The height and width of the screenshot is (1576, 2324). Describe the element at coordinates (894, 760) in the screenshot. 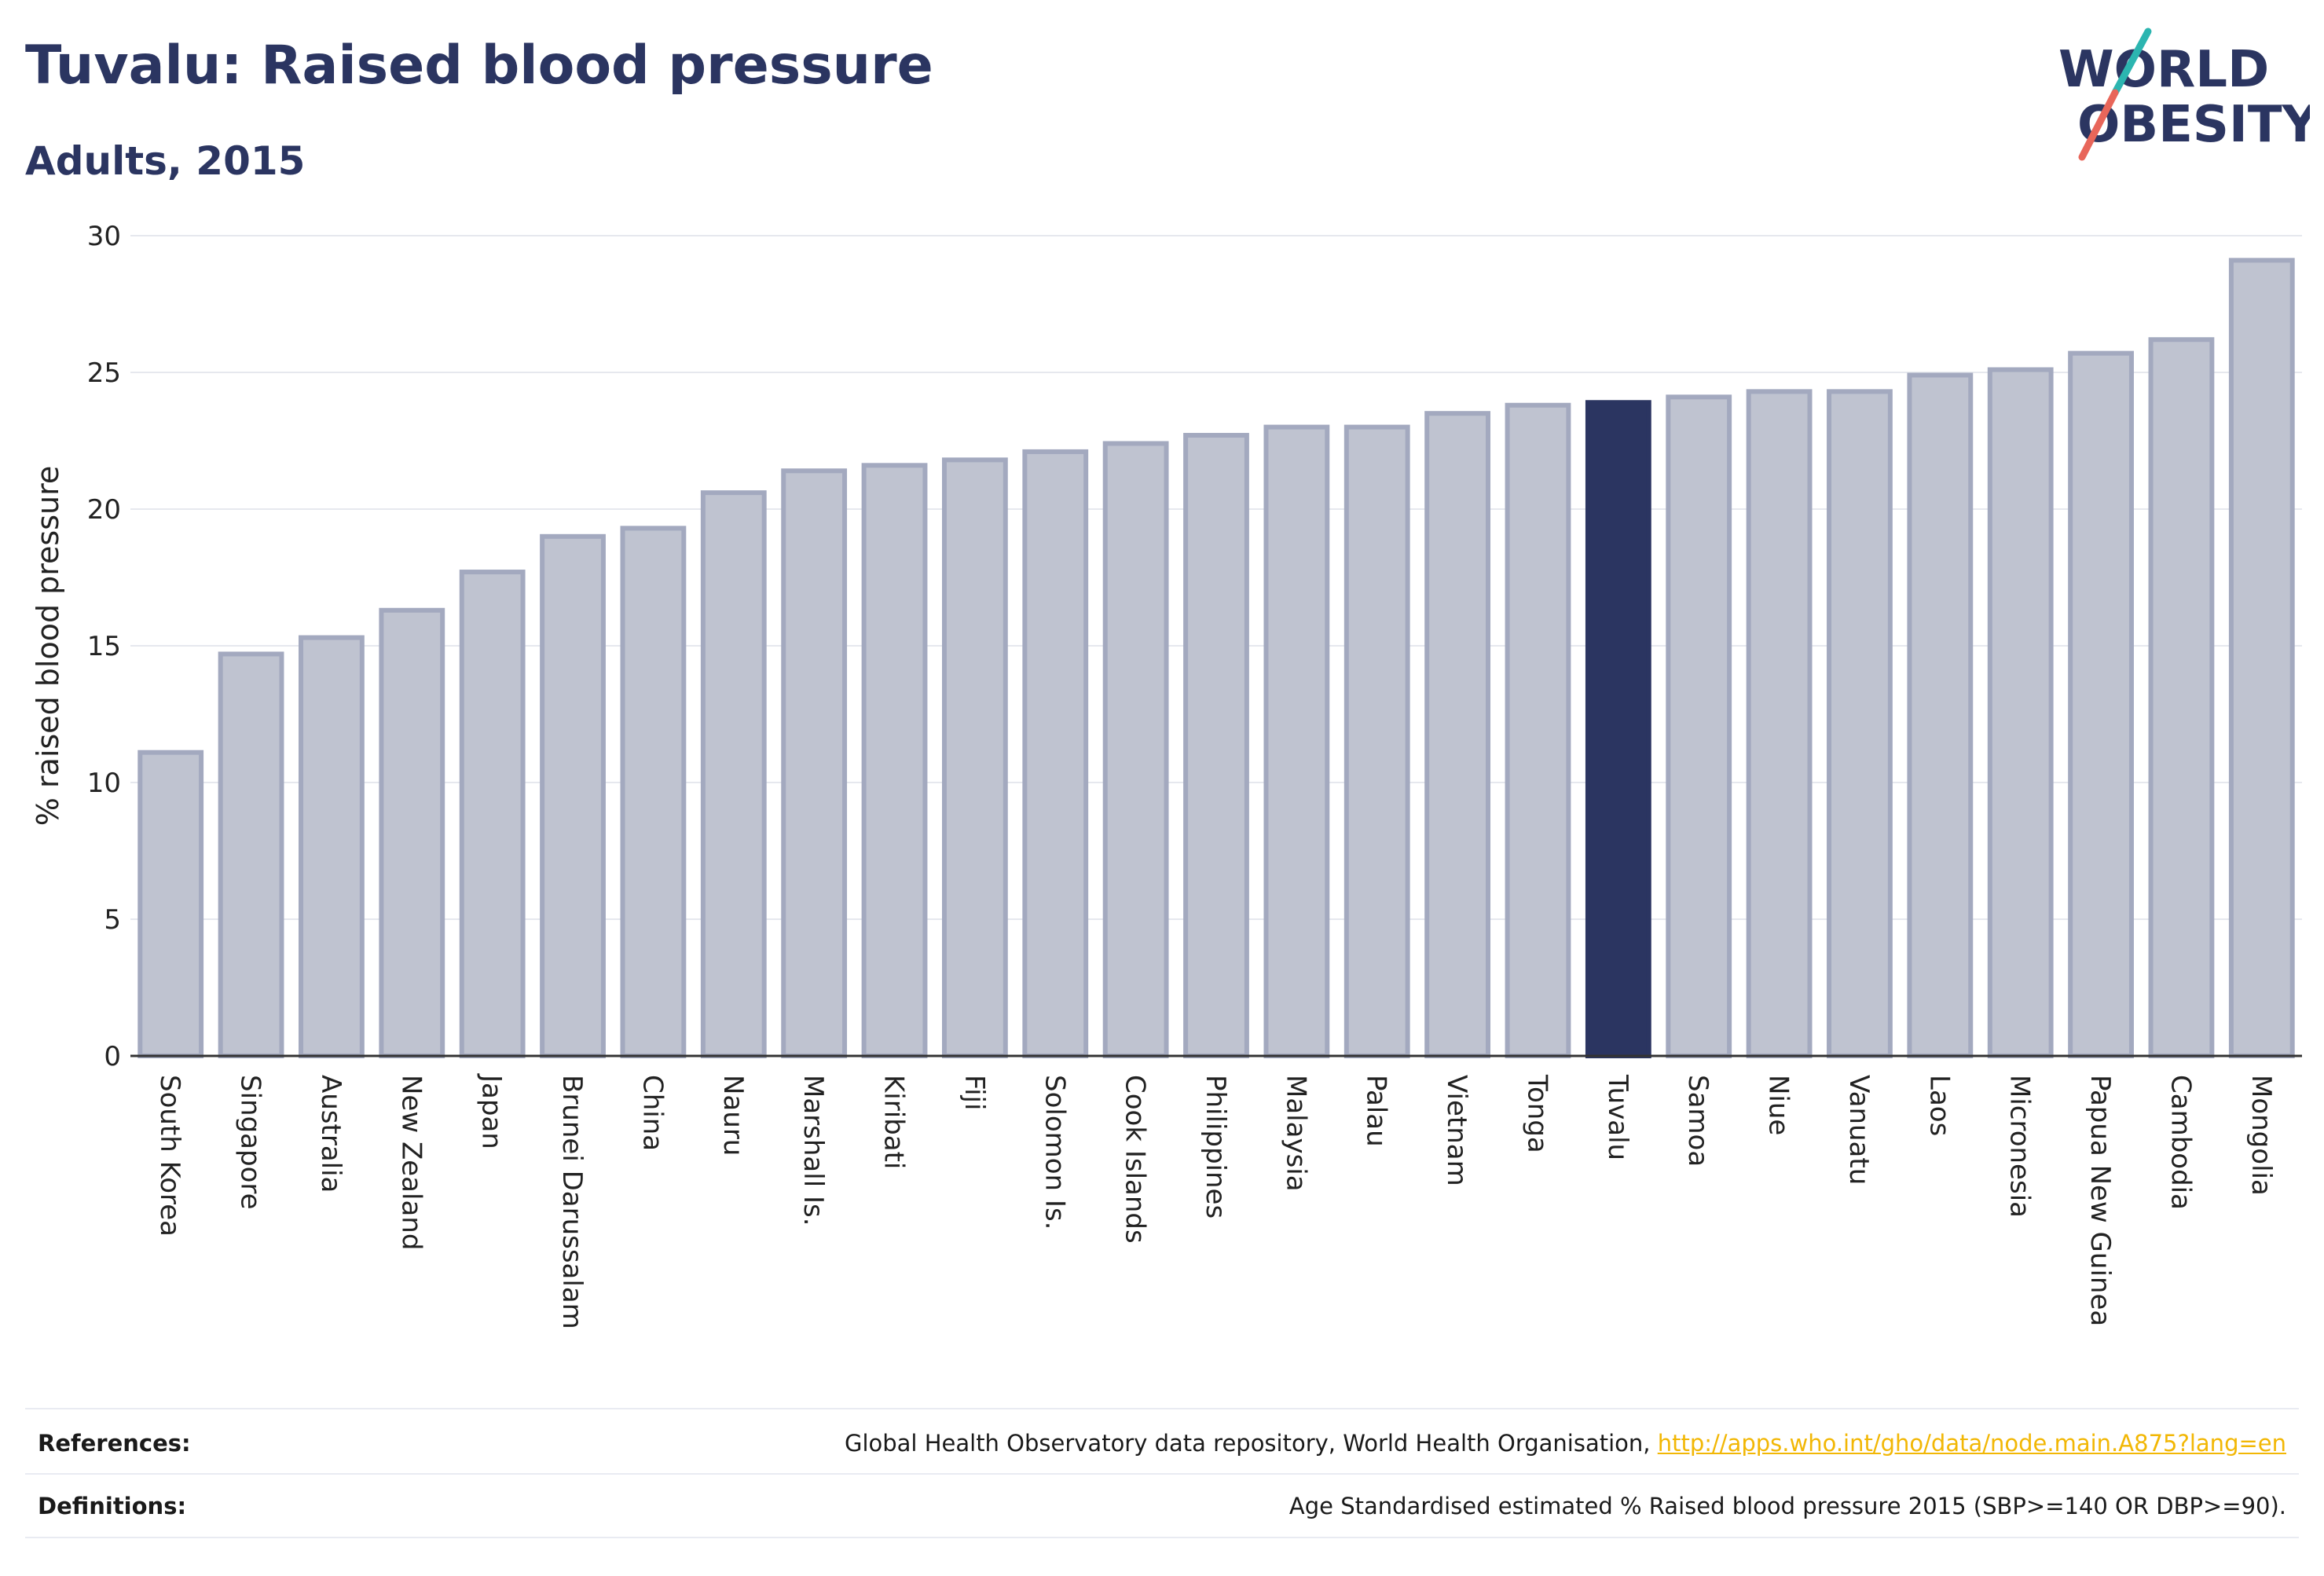

I see `bar-kiribati` at that location.